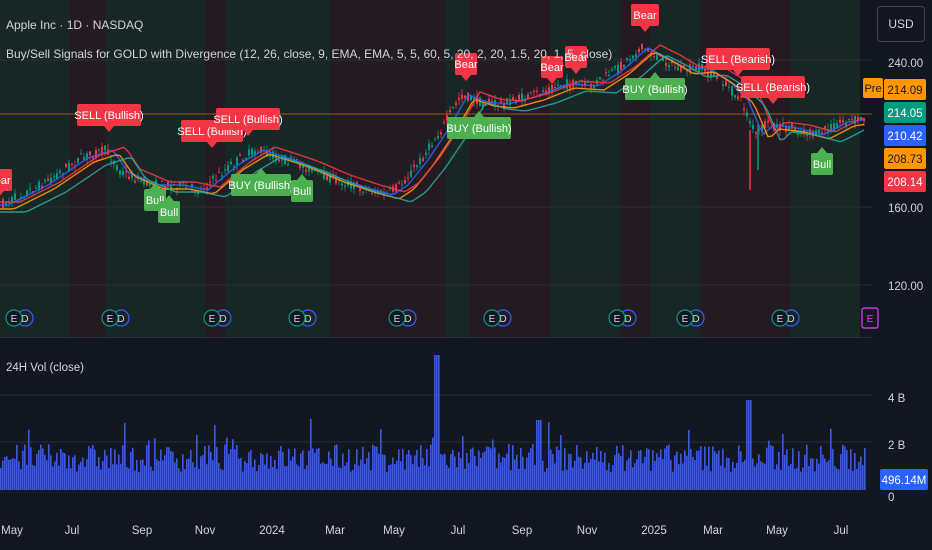 The width and height of the screenshot is (932, 550). What do you see at coordinates (905, 158) in the screenshot?
I see `price-badge-box` at bounding box center [905, 158].